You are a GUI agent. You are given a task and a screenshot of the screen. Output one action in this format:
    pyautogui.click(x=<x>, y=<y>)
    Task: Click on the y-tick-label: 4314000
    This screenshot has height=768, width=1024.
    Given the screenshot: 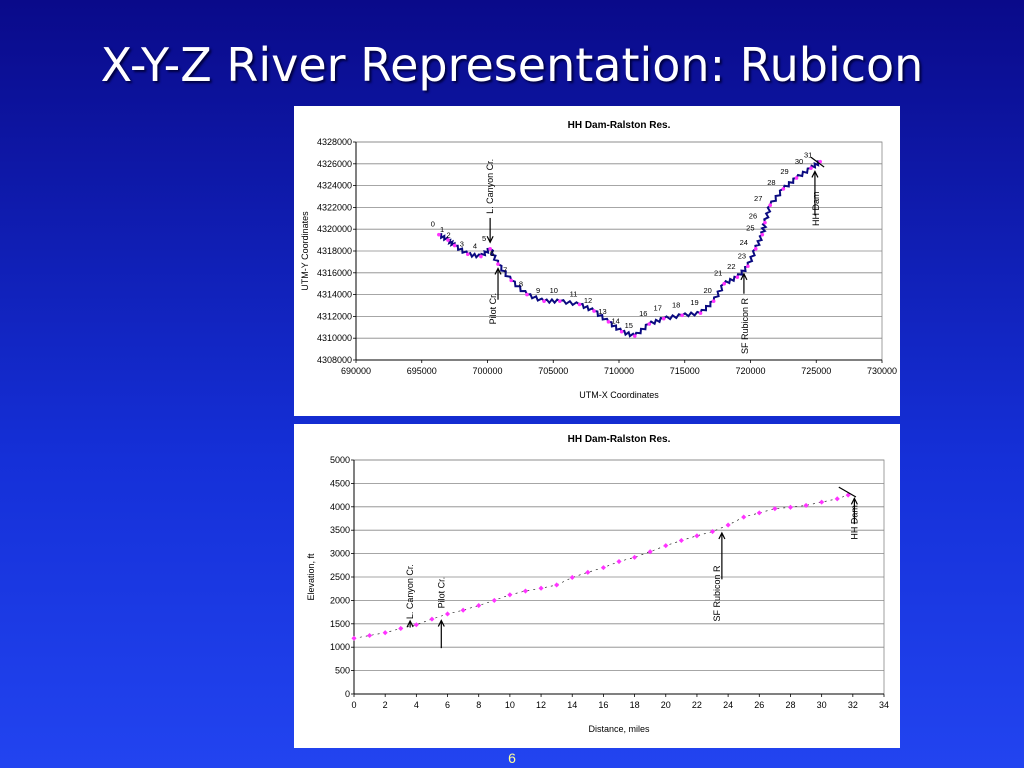 What is the action you would take?
    pyautogui.click(x=334, y=295)
    